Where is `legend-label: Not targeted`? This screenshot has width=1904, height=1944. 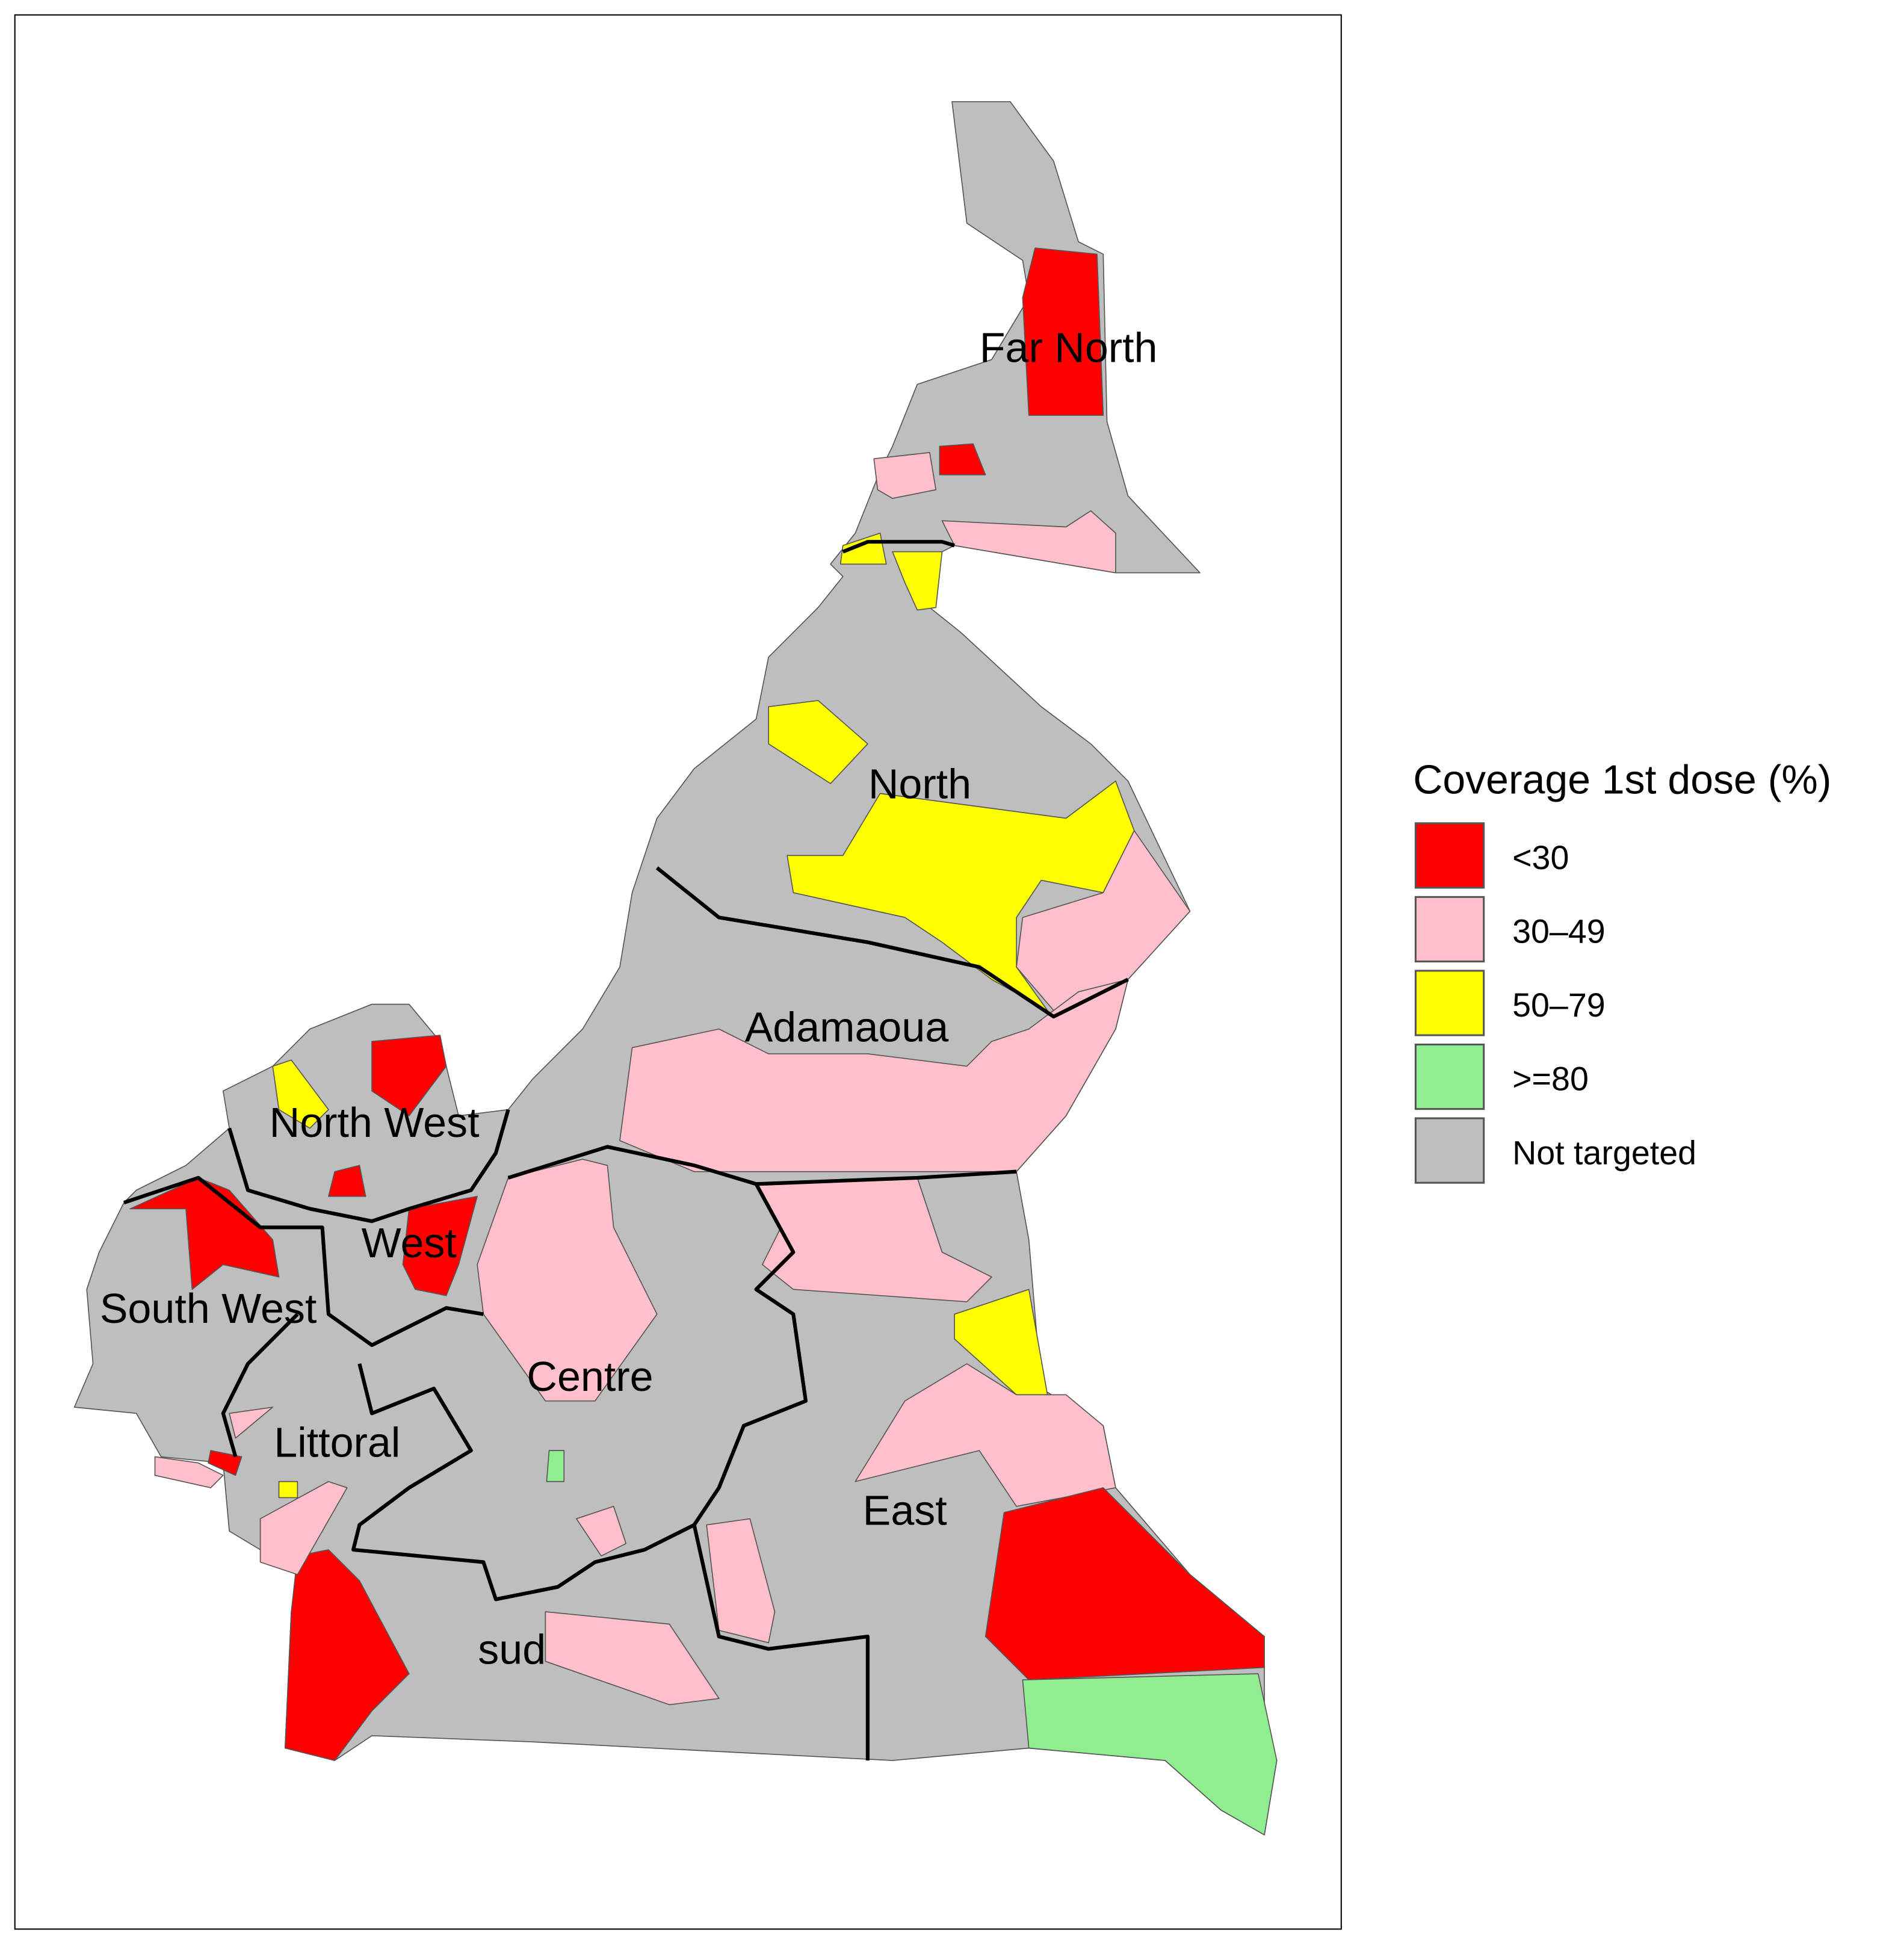
legend-label: Not targeted is located at coordinates (1604, 1152).